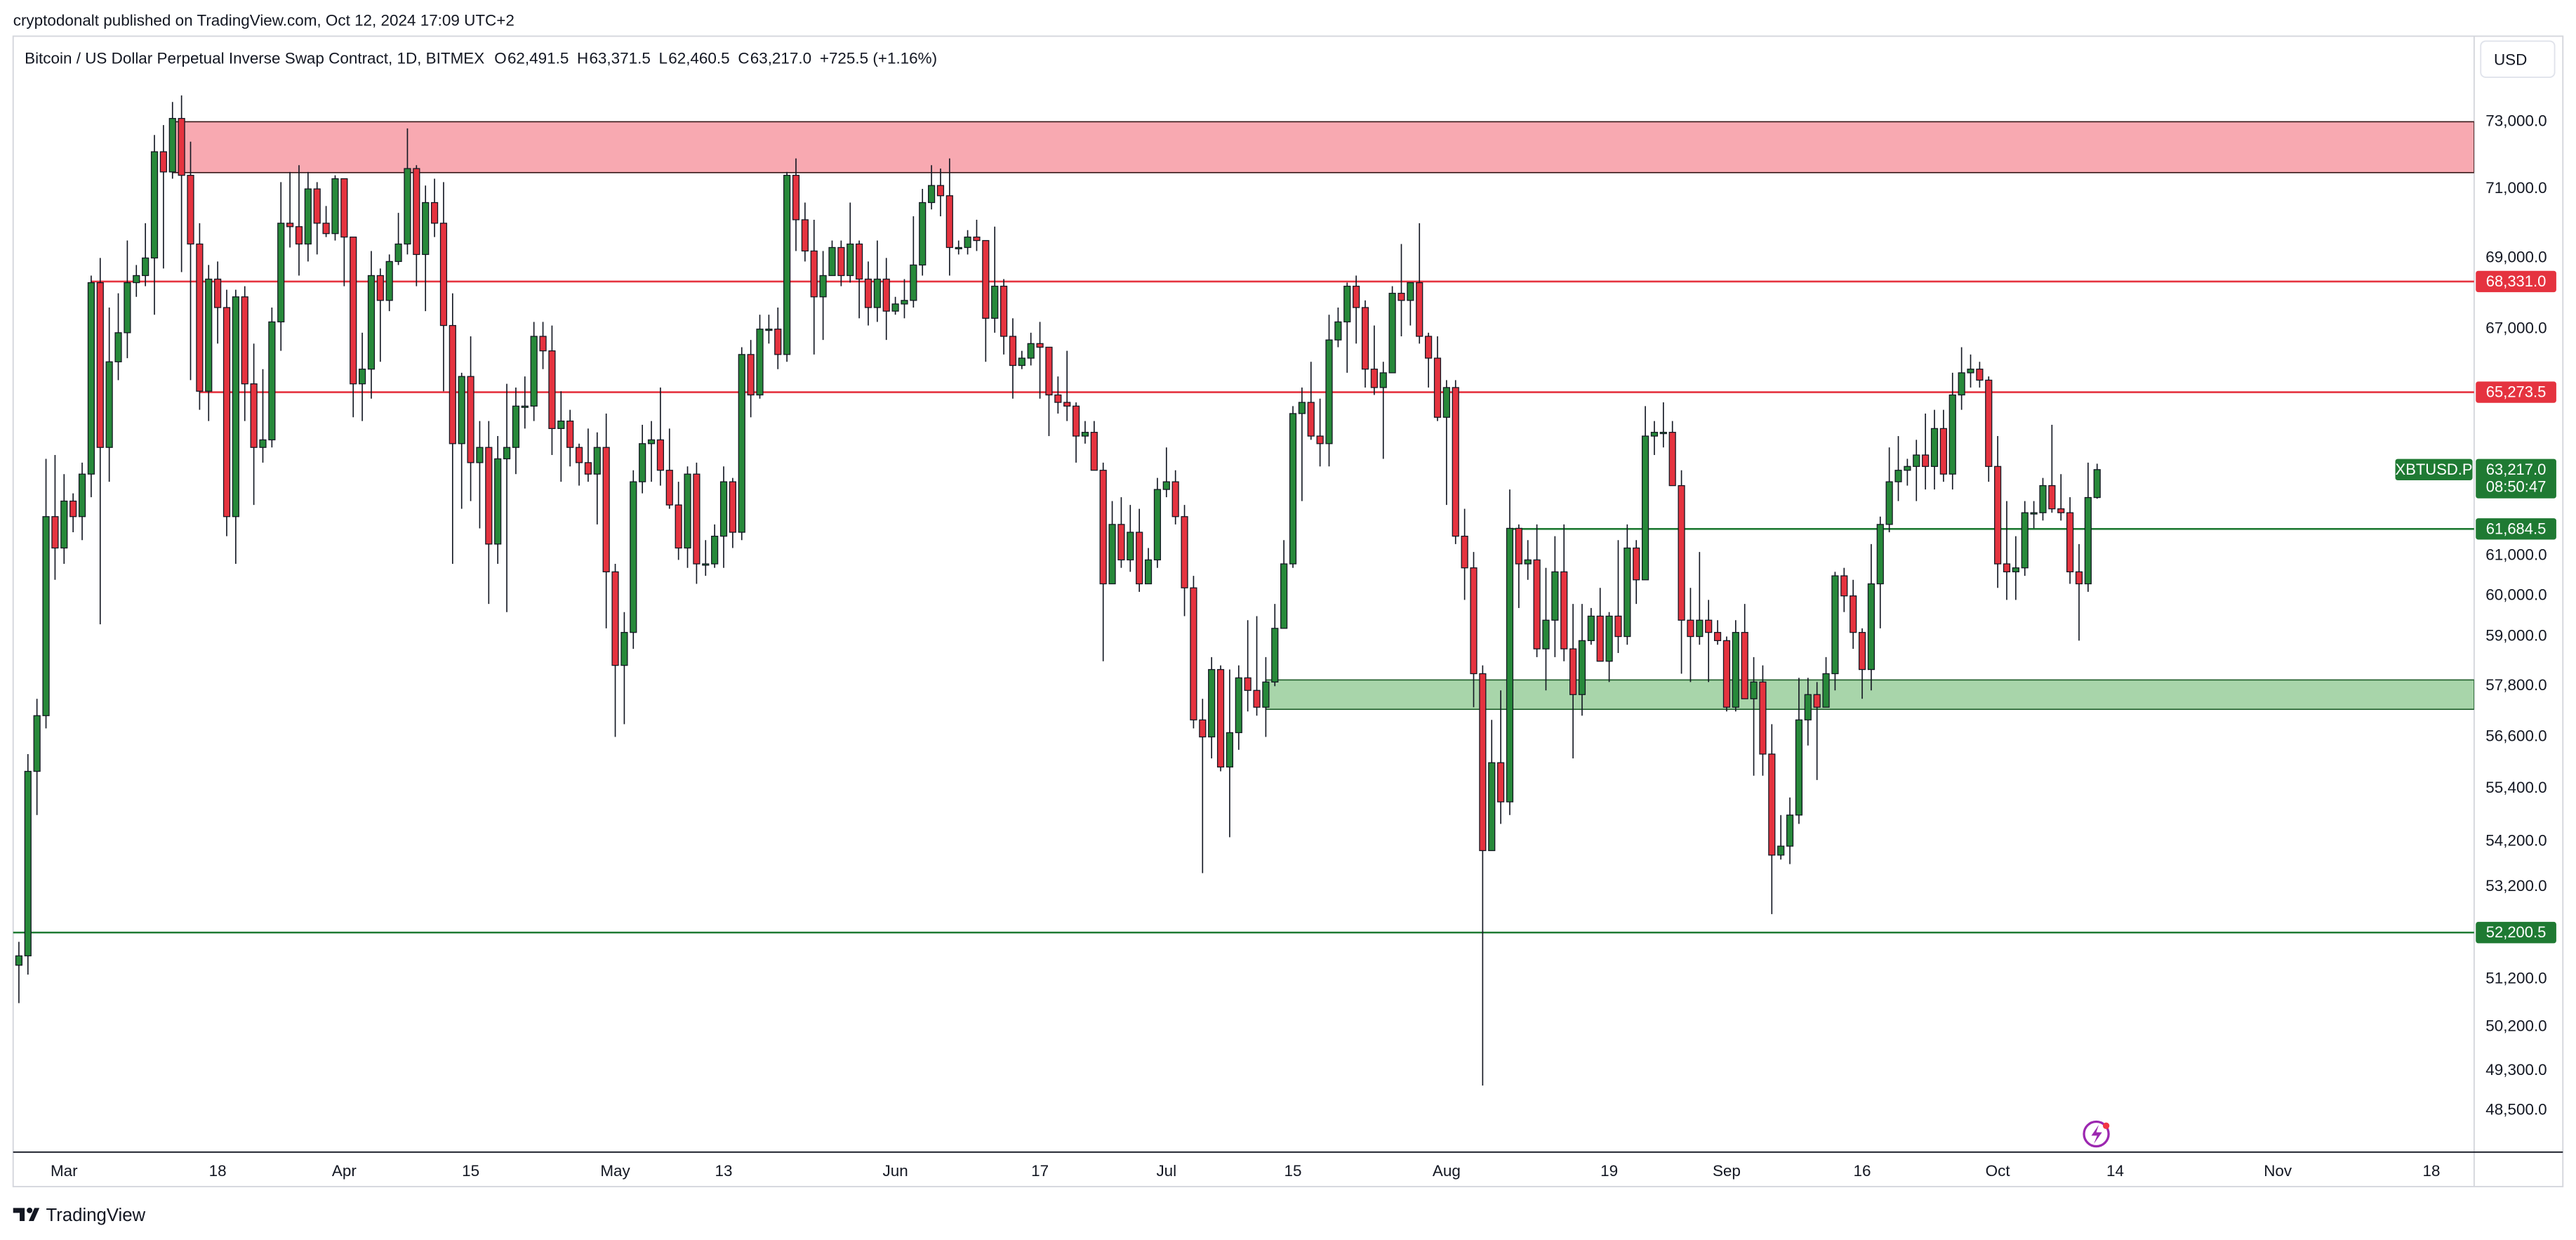 The image size is (2576, 1240). I want to click on legend-key: L, so click(664, 58).